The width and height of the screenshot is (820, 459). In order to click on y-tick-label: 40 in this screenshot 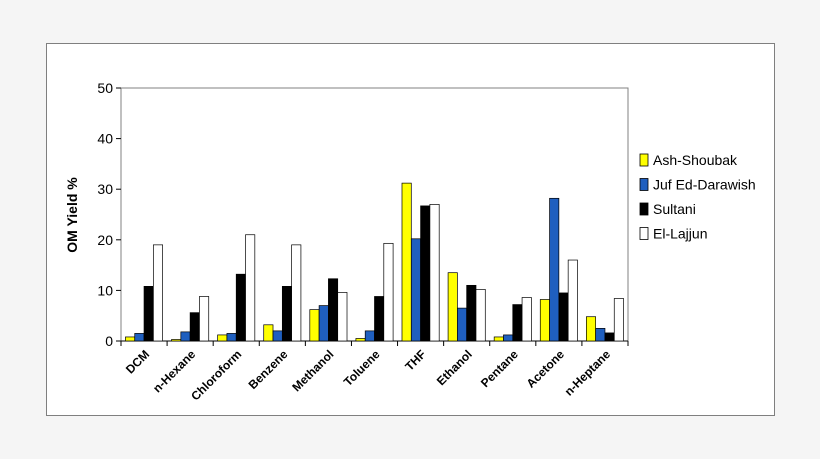, I will do `click(105, 139)`.